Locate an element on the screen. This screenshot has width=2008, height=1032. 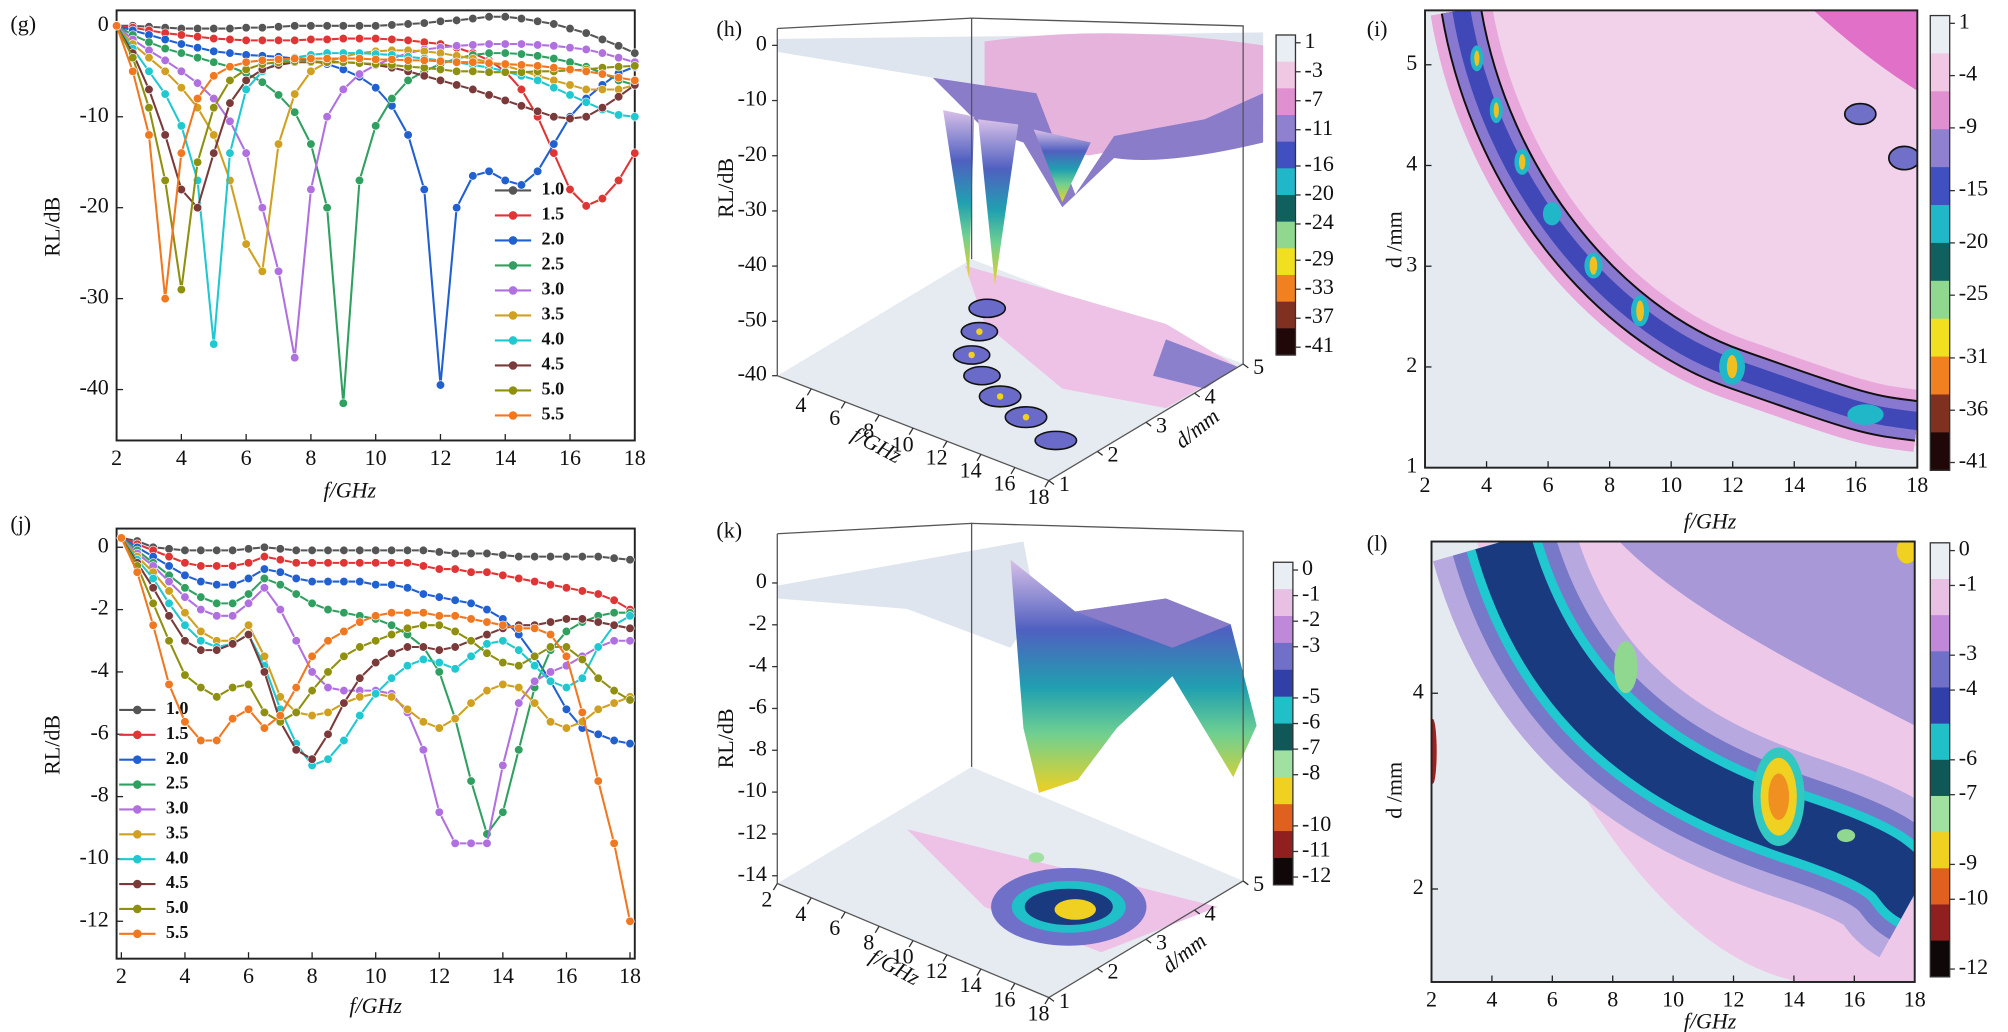
x-tick-label: 16 is located at coordinates (1005, 998).